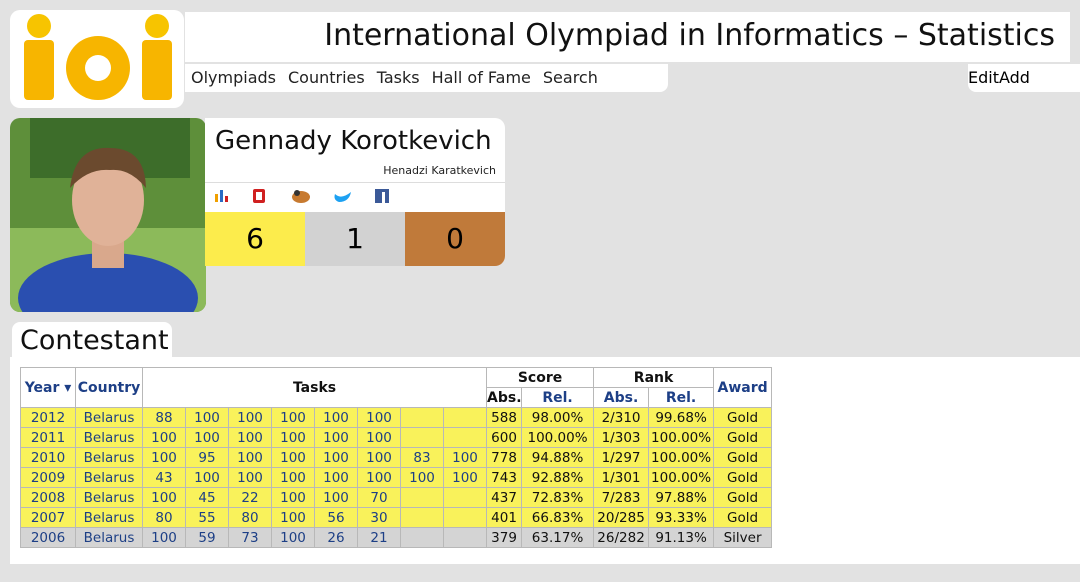 Image resolution: width=1080 pixels, height=582 pixels. What do you see at coordinates (48, 537) in the screenshot?
I see `year-cell: 2006` at bounding box center [48, 537].